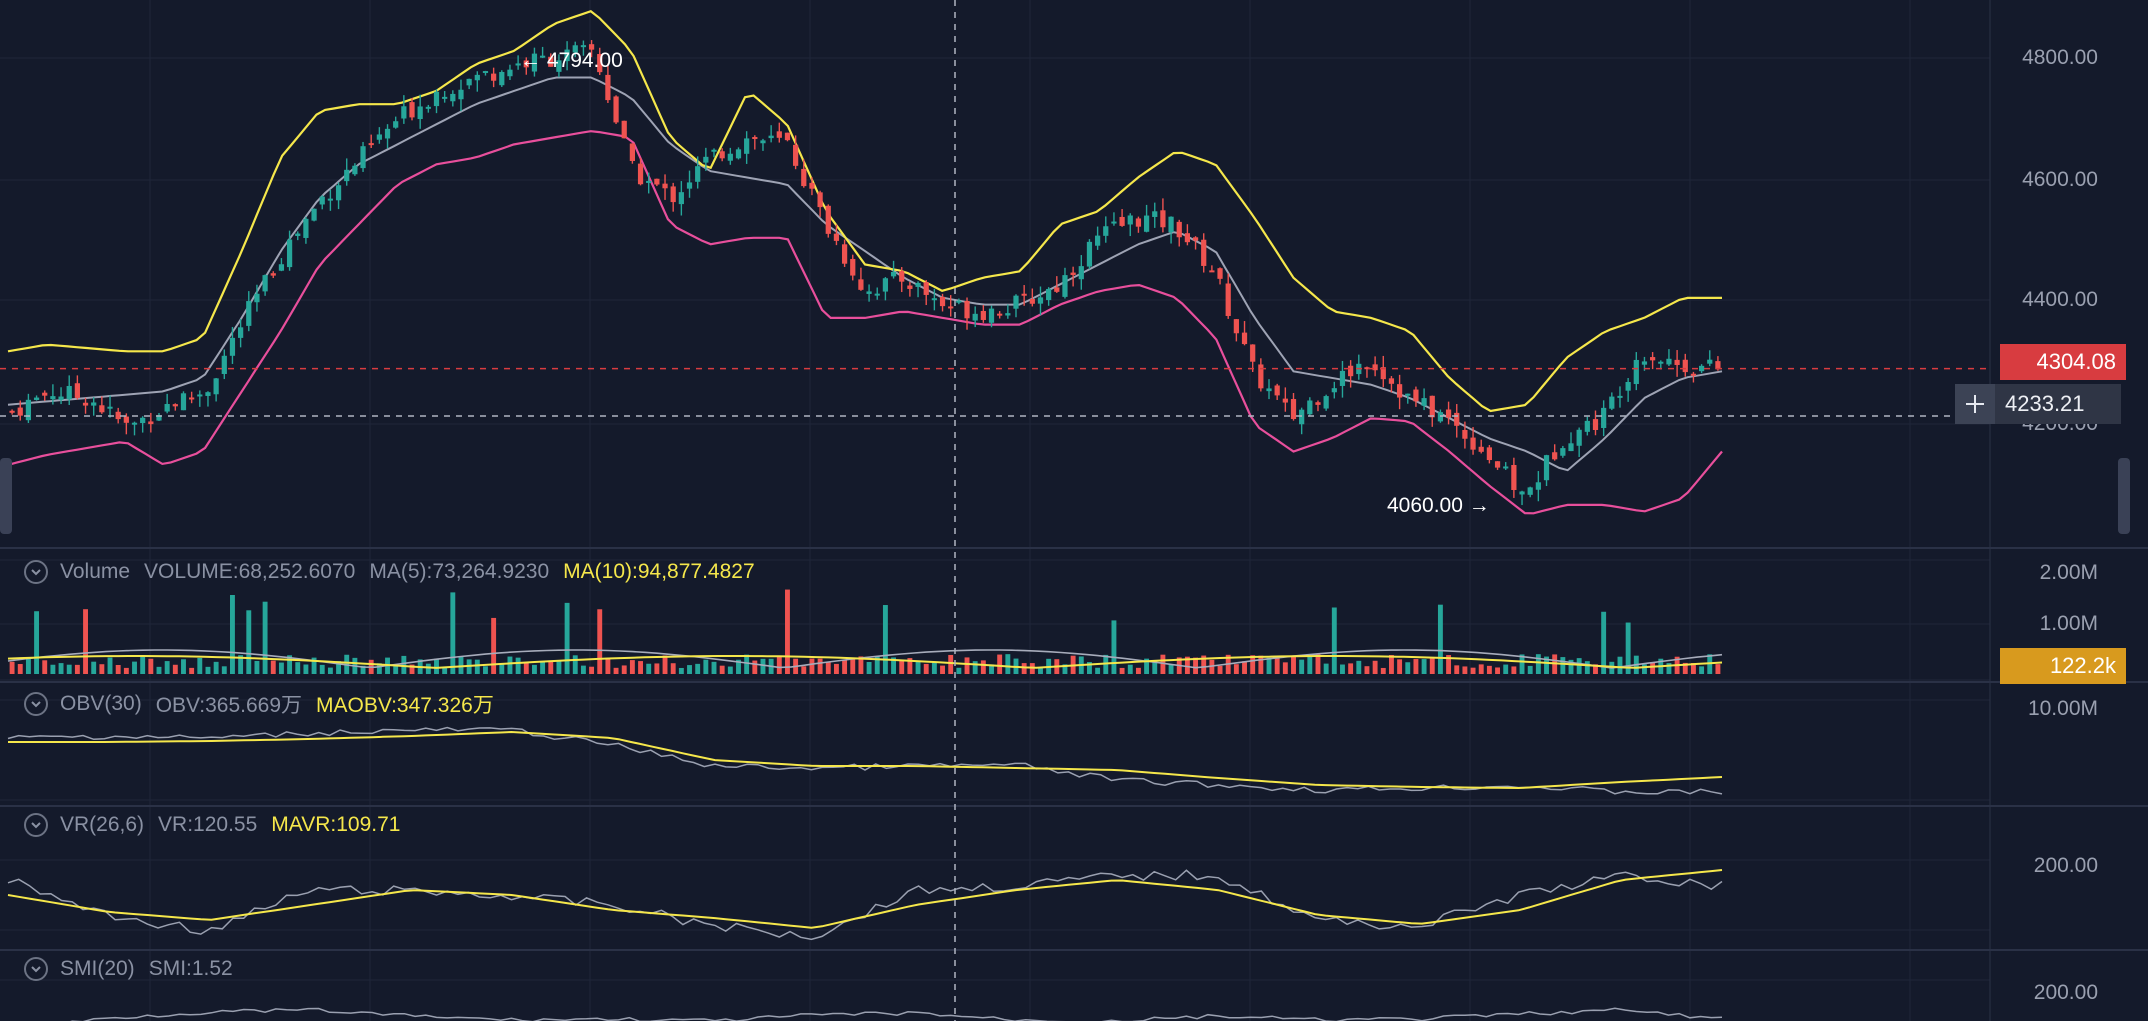 This screenshot has width=2148, height=1021. Describe the element at coordinates (1479, 505) in the screenshot. I see `right-arrow-icon: →` at that location.